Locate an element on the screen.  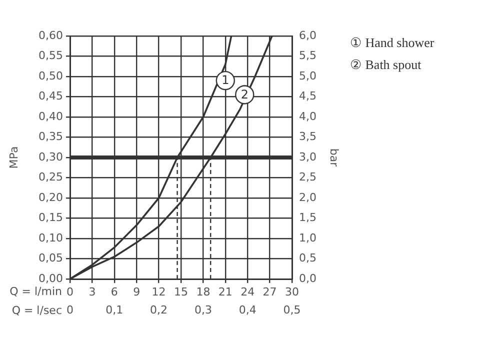
x-tick-label: 30 is located at coordinates (292, 291).